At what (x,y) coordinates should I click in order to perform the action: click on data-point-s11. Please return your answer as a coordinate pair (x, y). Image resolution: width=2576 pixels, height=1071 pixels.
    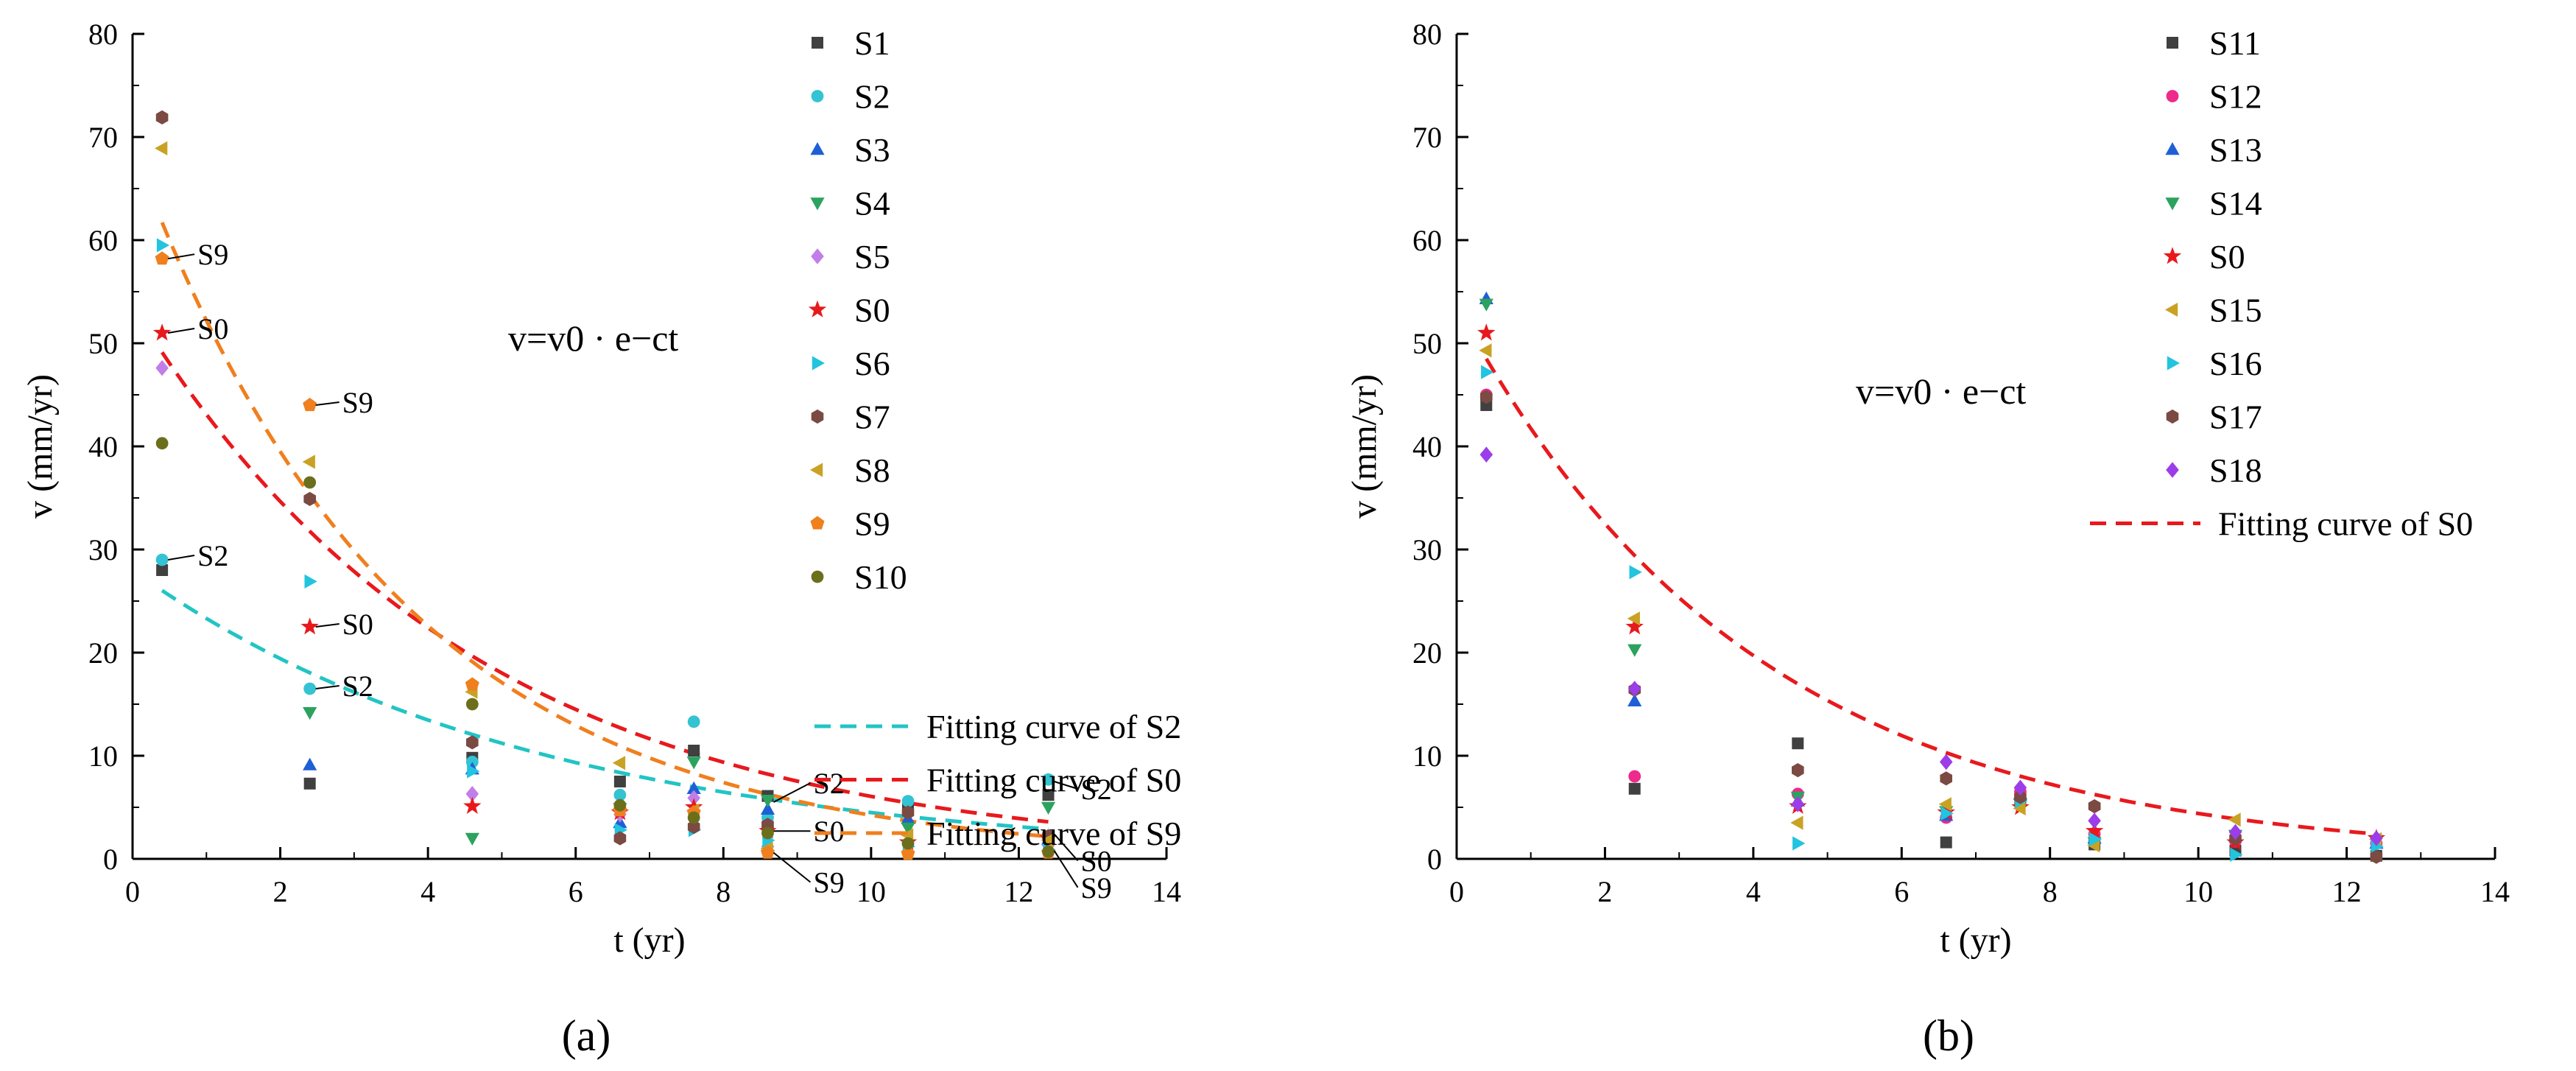
    Looking at the image, I should click on (1798, 743).